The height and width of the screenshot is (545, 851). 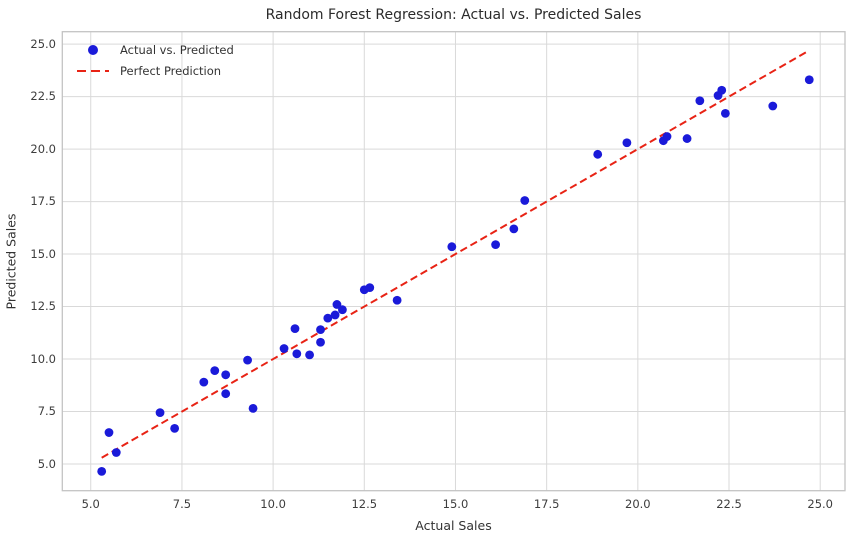 What do you see at coordinates (820, 504) in the screenshot?
I see `x-tick-label: 25.0` at bounding box center [820, 504].